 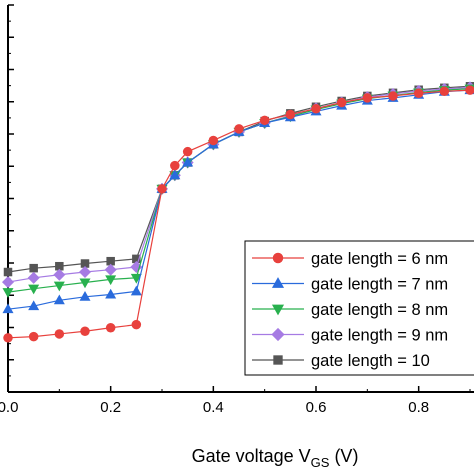 What do you see at coordinates (235, 401) in the screenshot?
I see `x-ticks: 0.0 0.2 0.4 0.6 0.8` at bounding box center [235, 401].